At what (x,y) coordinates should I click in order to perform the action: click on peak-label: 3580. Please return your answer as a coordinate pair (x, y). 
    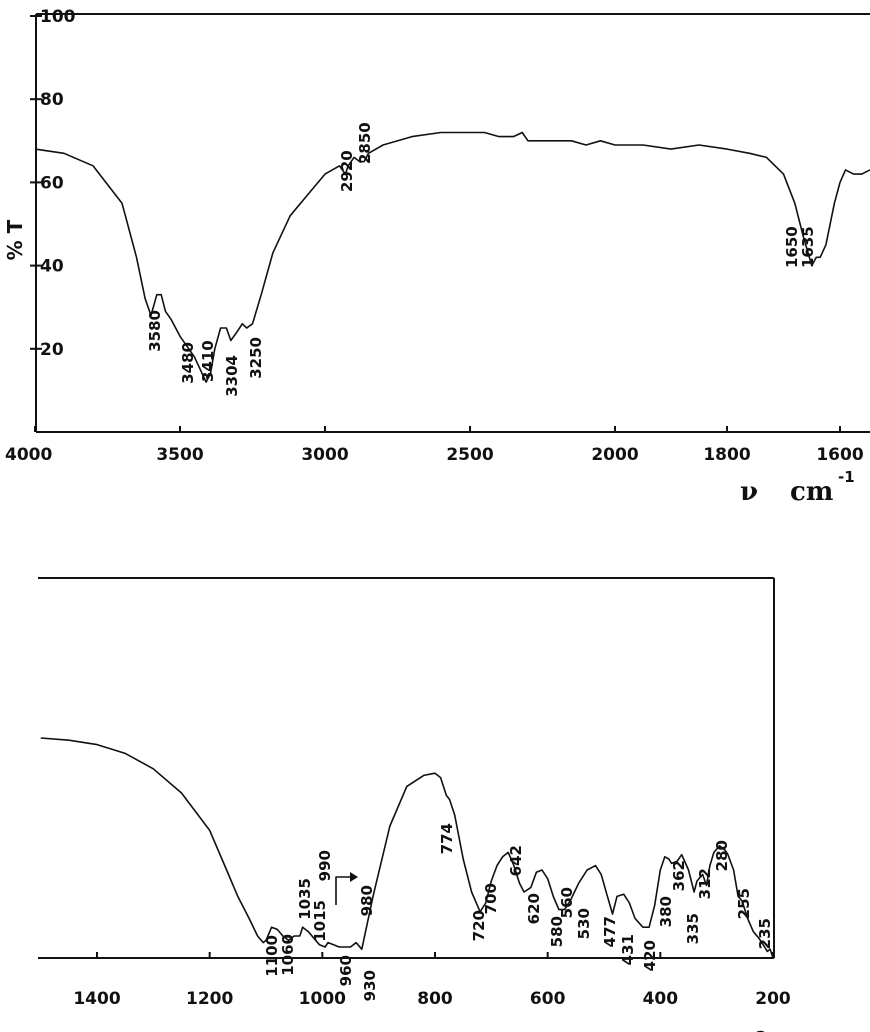
    Looking at the image, I should click on (155, 331).